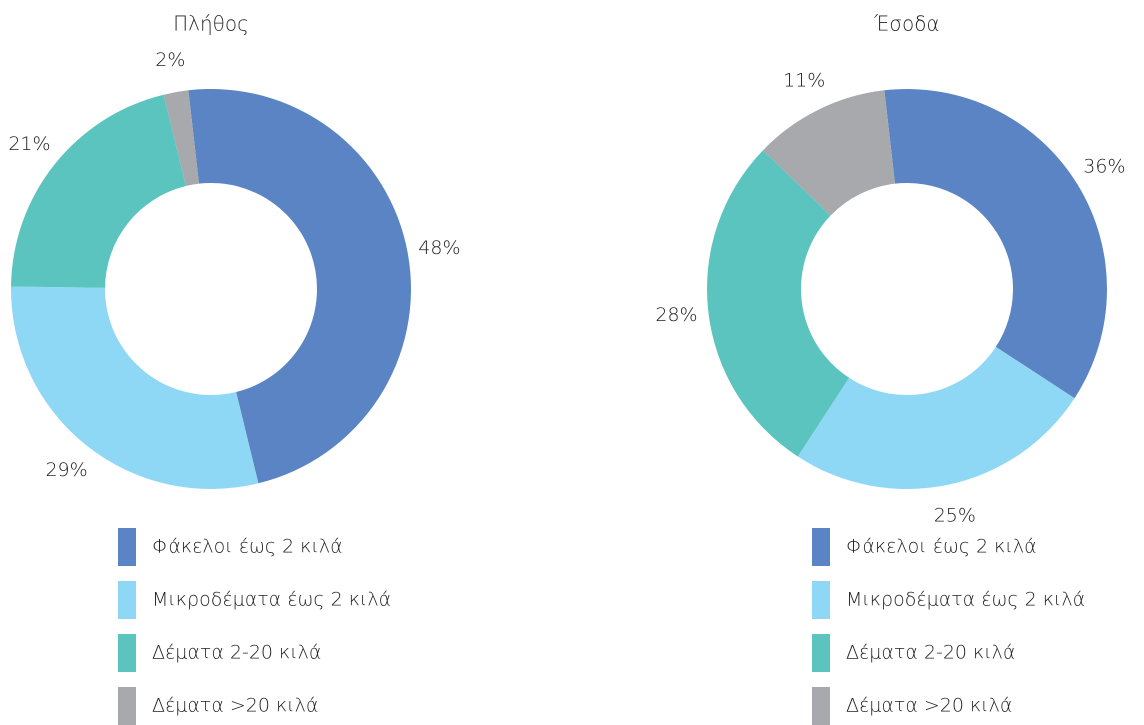  What do you see at coordinates (29, 144) in the screenshot?
I see `value-label: 21%` at bounding box center [29, 144].